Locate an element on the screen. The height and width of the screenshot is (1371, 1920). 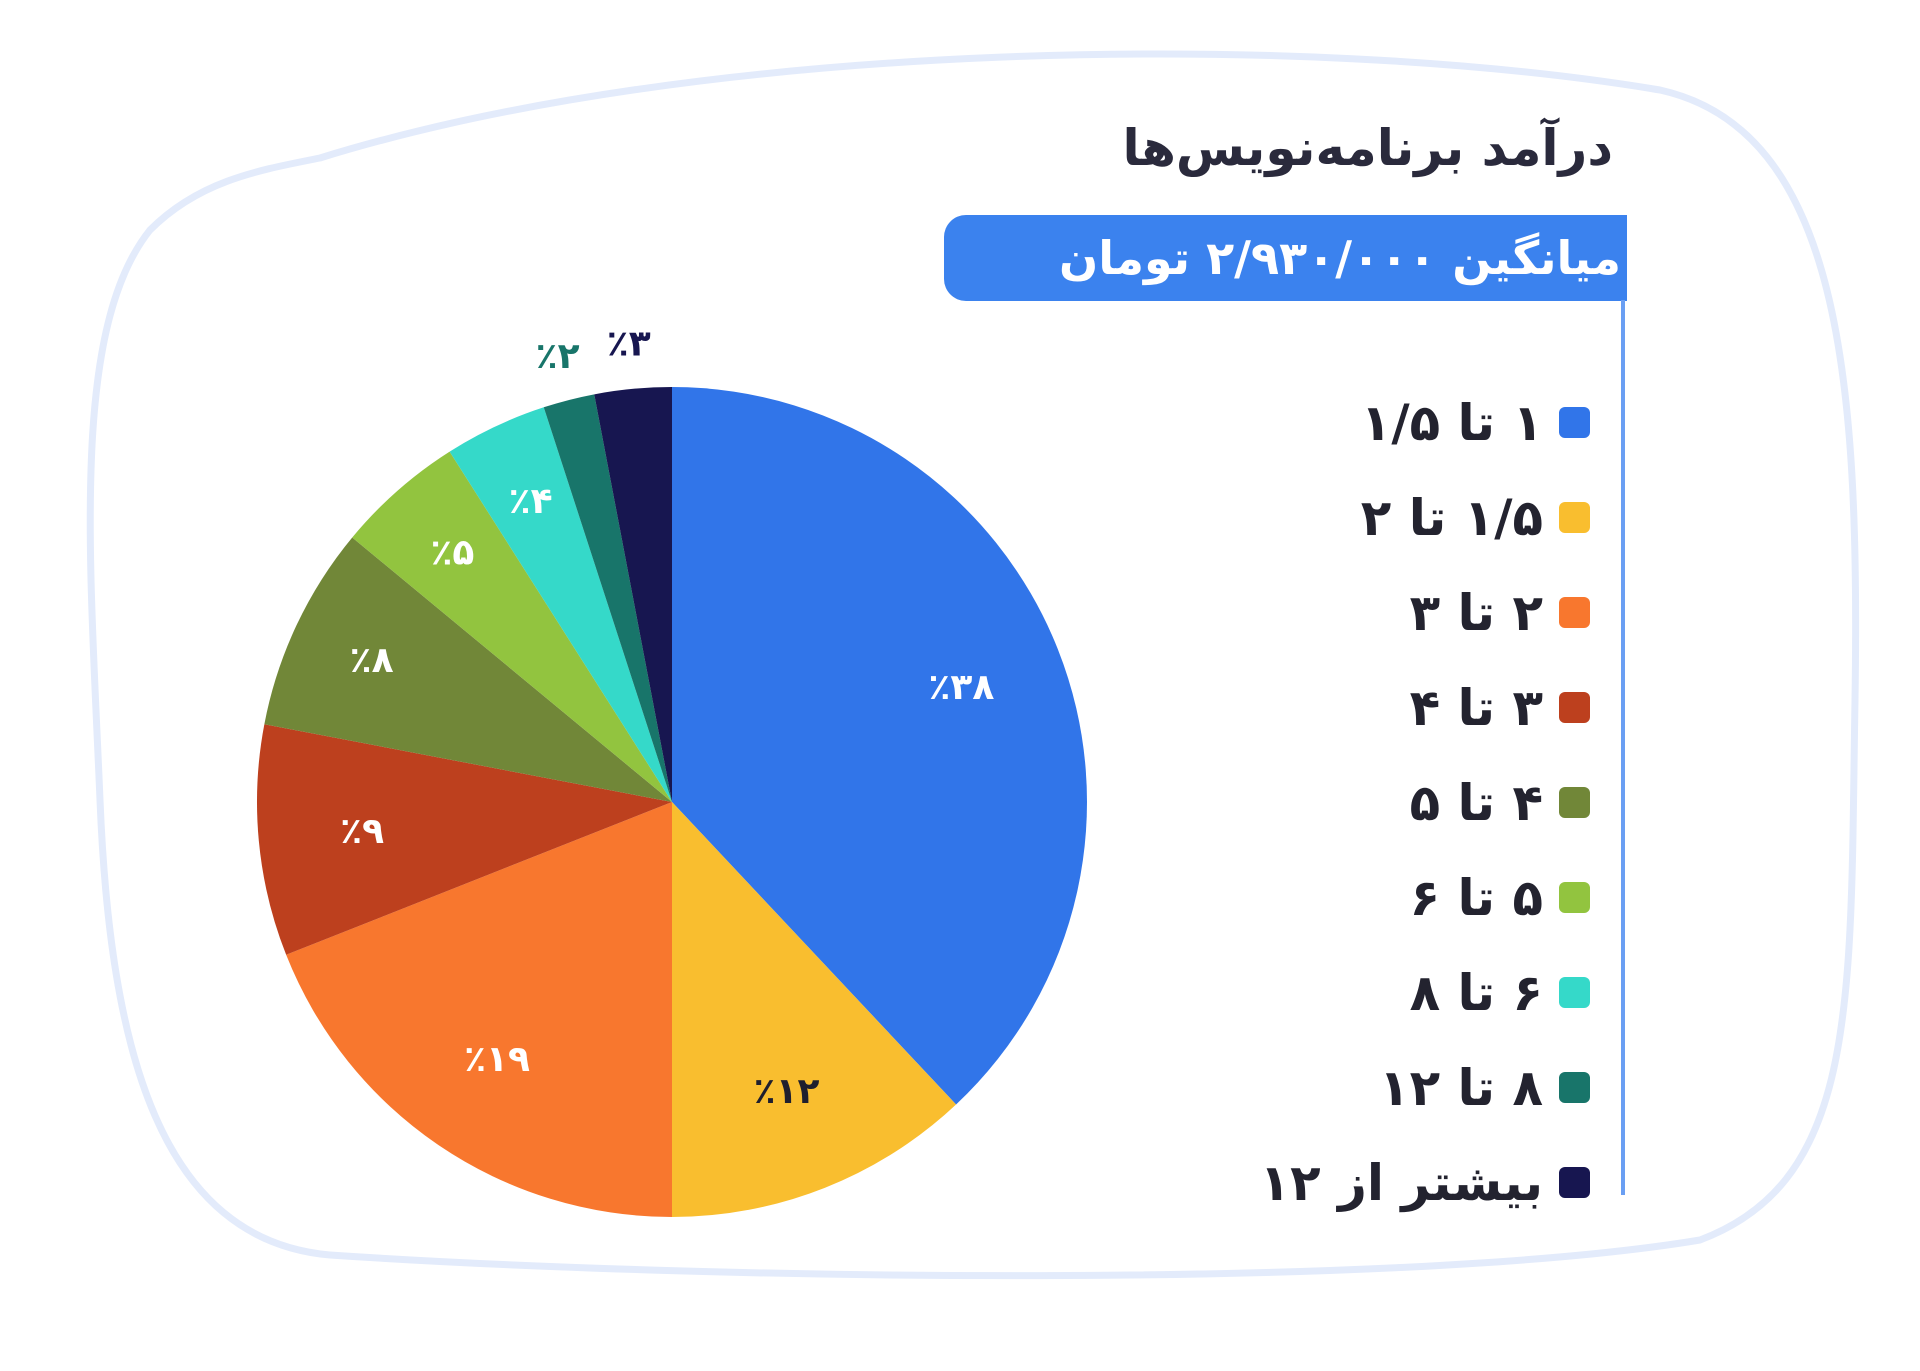
legend-item: ۱ تا ۱/۵ is located at coordinates (1425, 422).